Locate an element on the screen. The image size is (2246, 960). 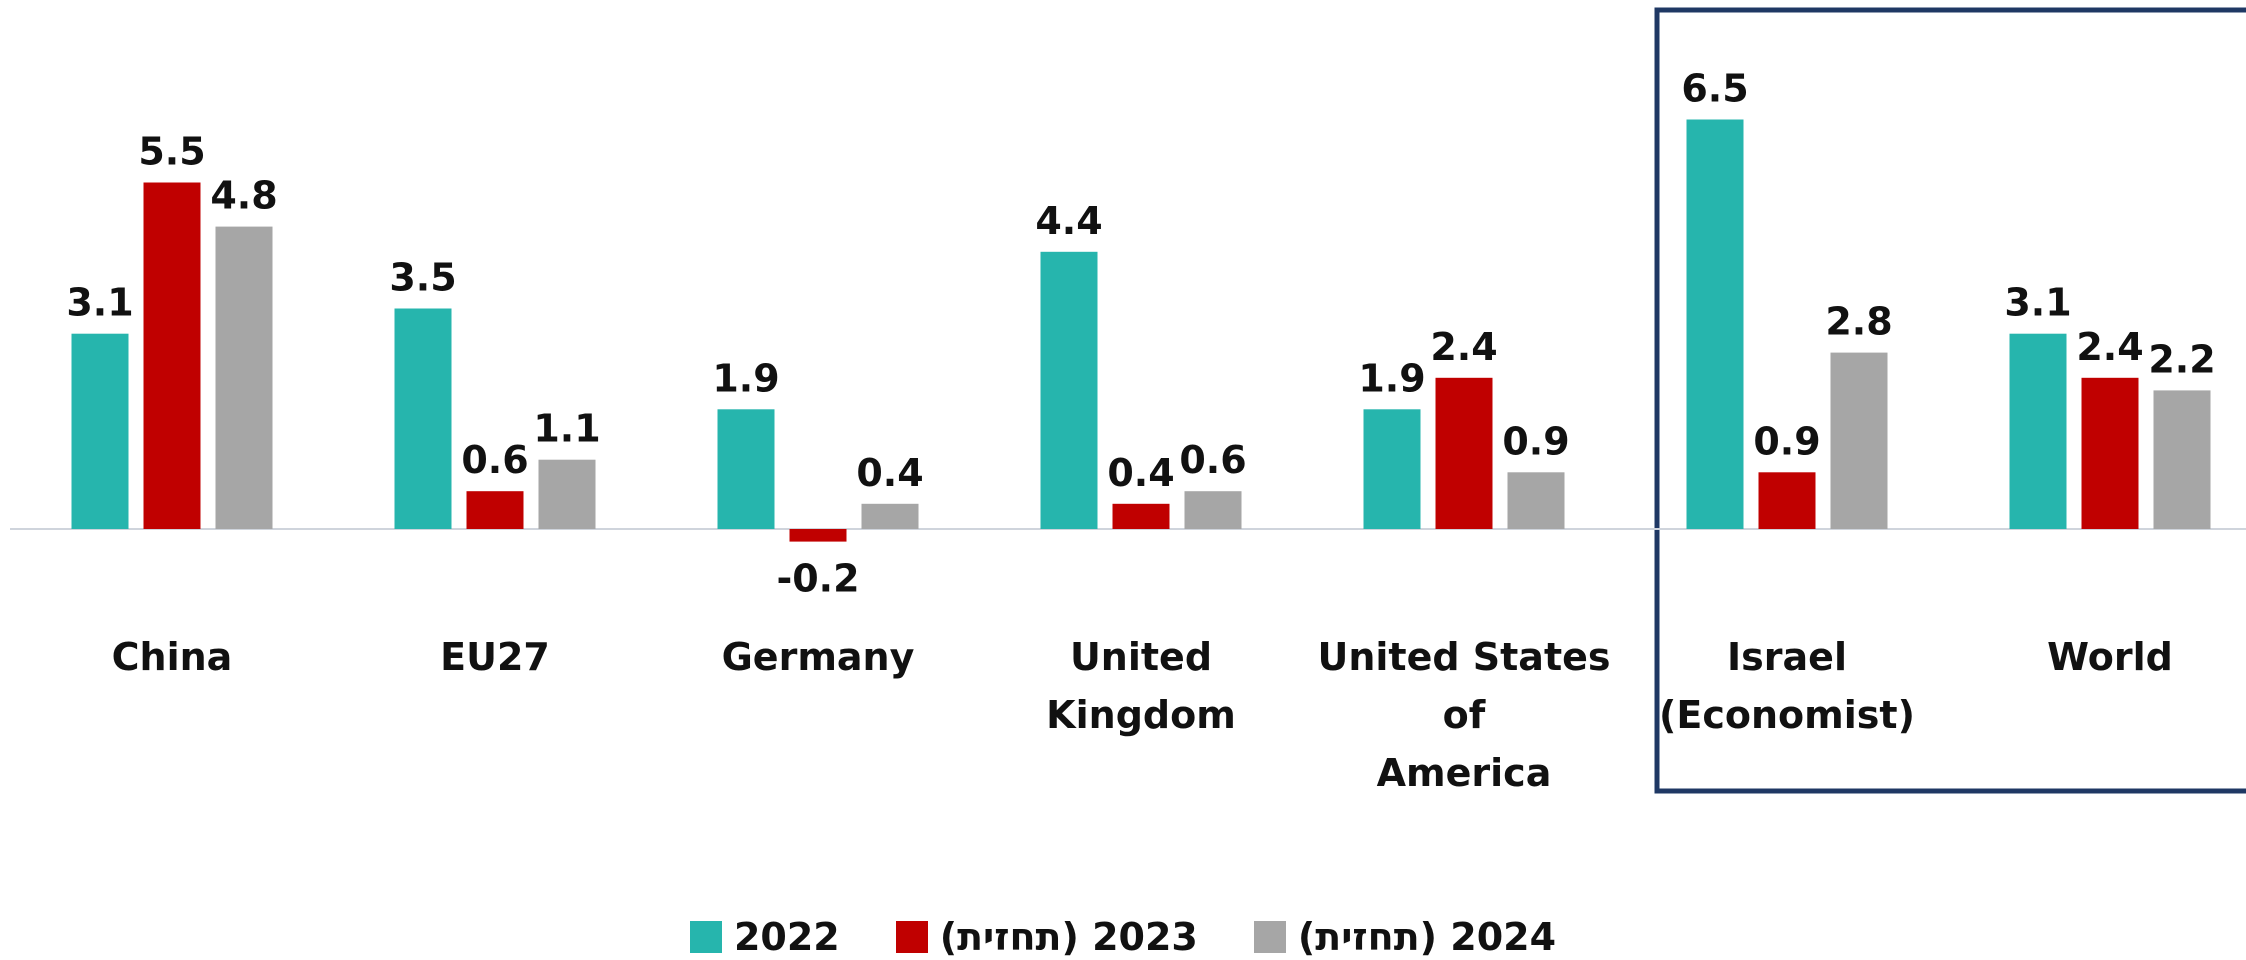
x-tick-label: China is located at coordinates (172, 657).